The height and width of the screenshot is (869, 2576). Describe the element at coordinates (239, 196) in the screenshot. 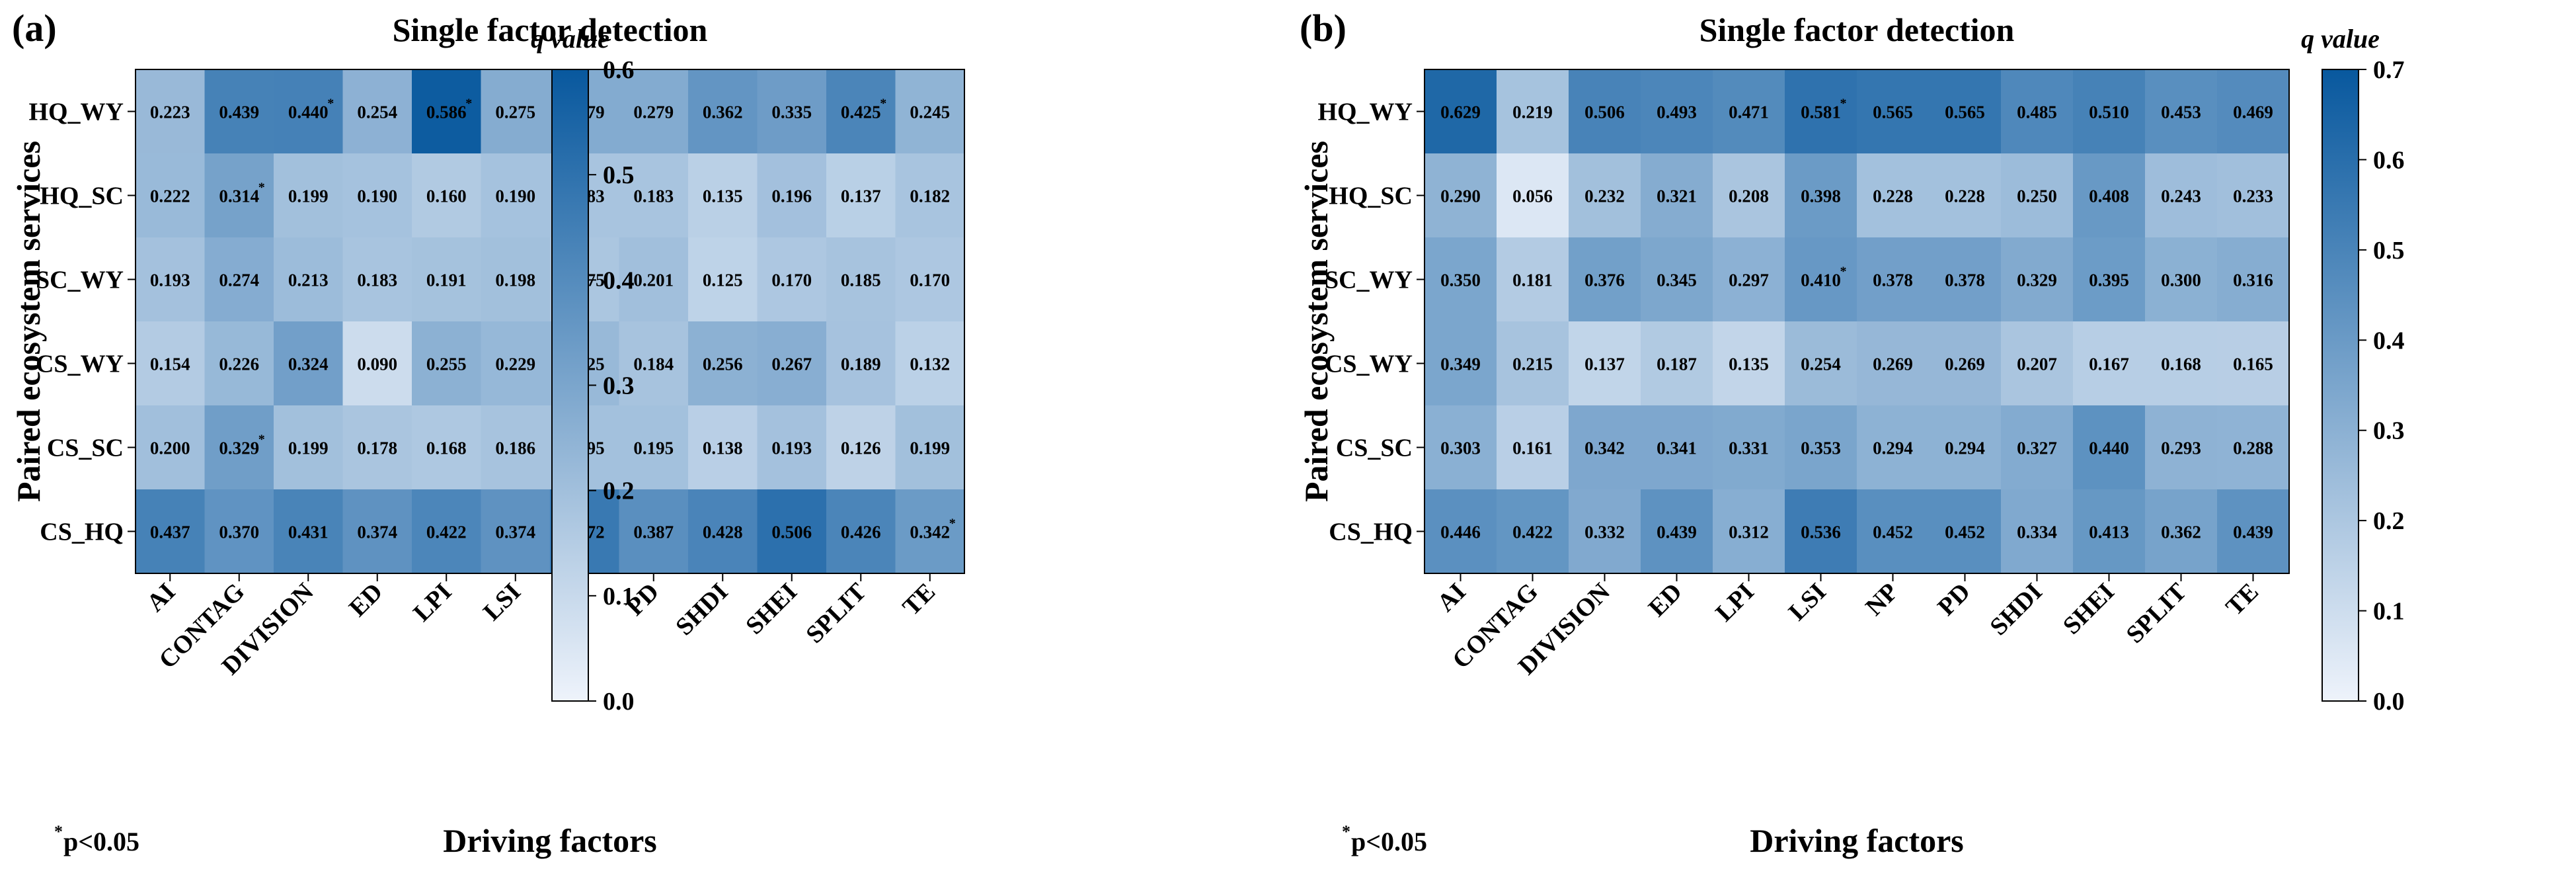

I see `cell-value-label: 0.314` at that location.